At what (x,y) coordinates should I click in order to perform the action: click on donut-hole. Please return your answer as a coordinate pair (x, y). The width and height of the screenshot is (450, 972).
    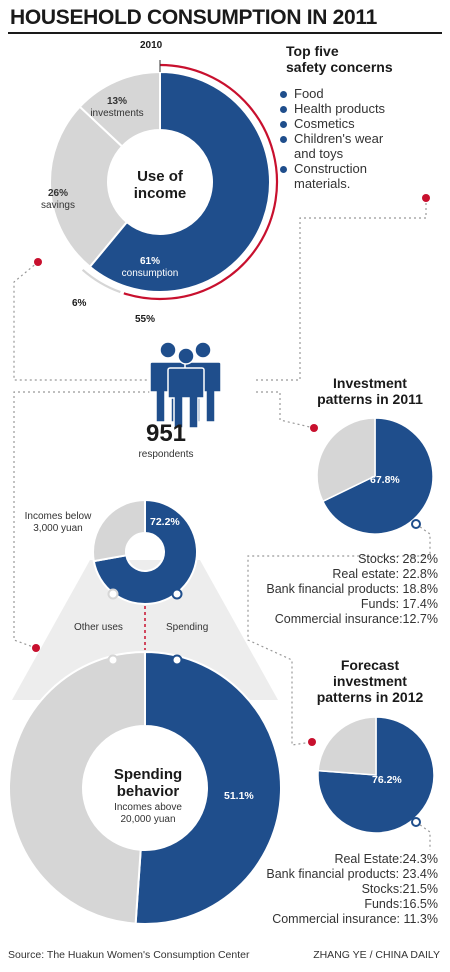
    Looking at the image, I should click on (145, 788).